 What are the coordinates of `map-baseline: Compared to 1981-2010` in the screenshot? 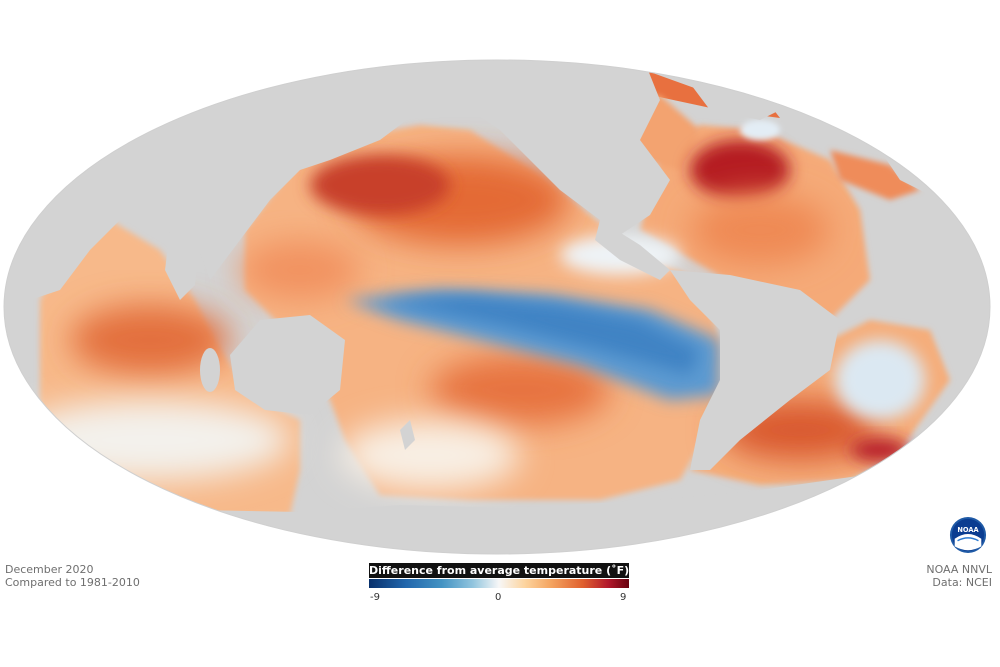 It's located at (72, 582).